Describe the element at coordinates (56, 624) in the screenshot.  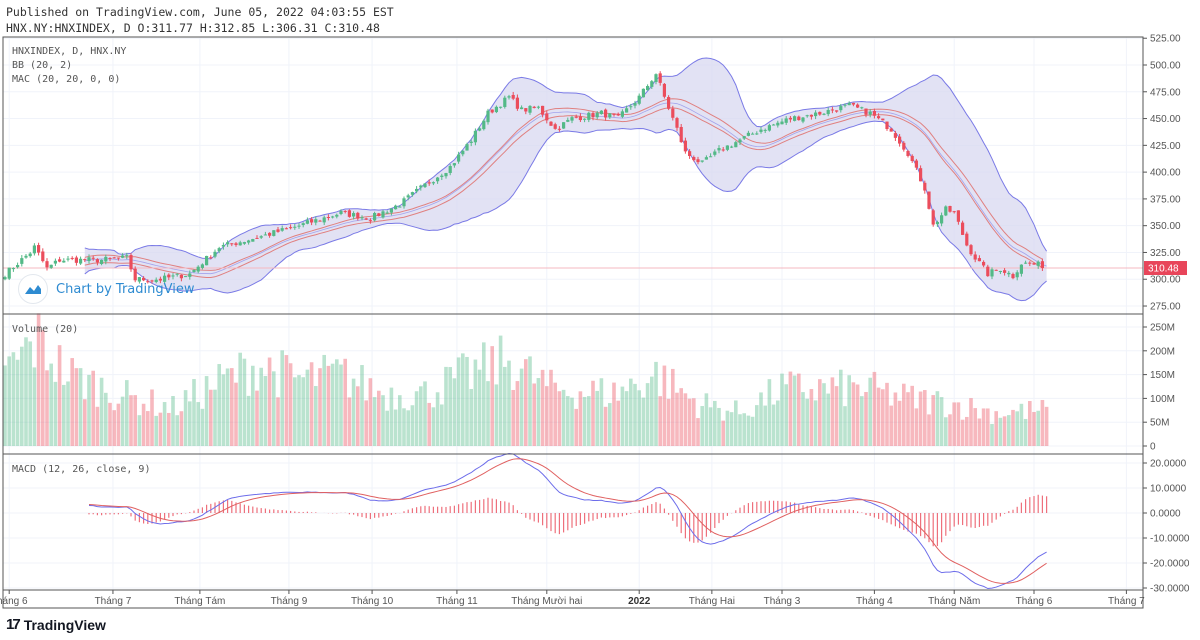
I see `footer-logo: 17 TradingView` at that location.